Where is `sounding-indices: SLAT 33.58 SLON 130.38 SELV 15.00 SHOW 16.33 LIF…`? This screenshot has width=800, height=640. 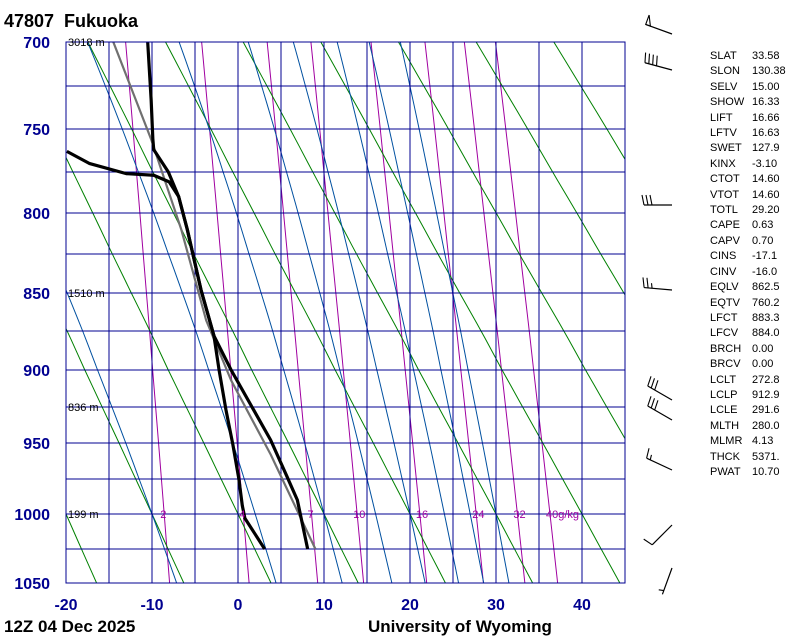
sounding-indices: SLAT 33.58 SLON 130.38 SELV 15.00 SHOW 16.33 LIF… is located at coordinates (748, 264).